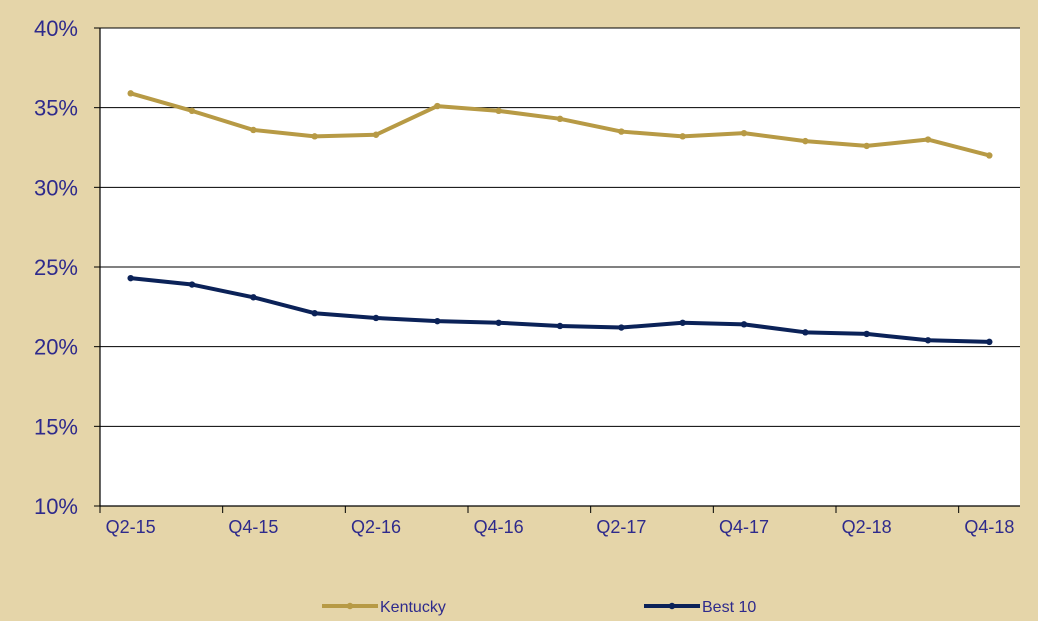 Image resolution: width=1038 pixels, height=621 pixels. What do you see at coordinates (621, 527) in the screenshot?
I see `x-tick-label: Q2-17` at bounding box center [621, 527].